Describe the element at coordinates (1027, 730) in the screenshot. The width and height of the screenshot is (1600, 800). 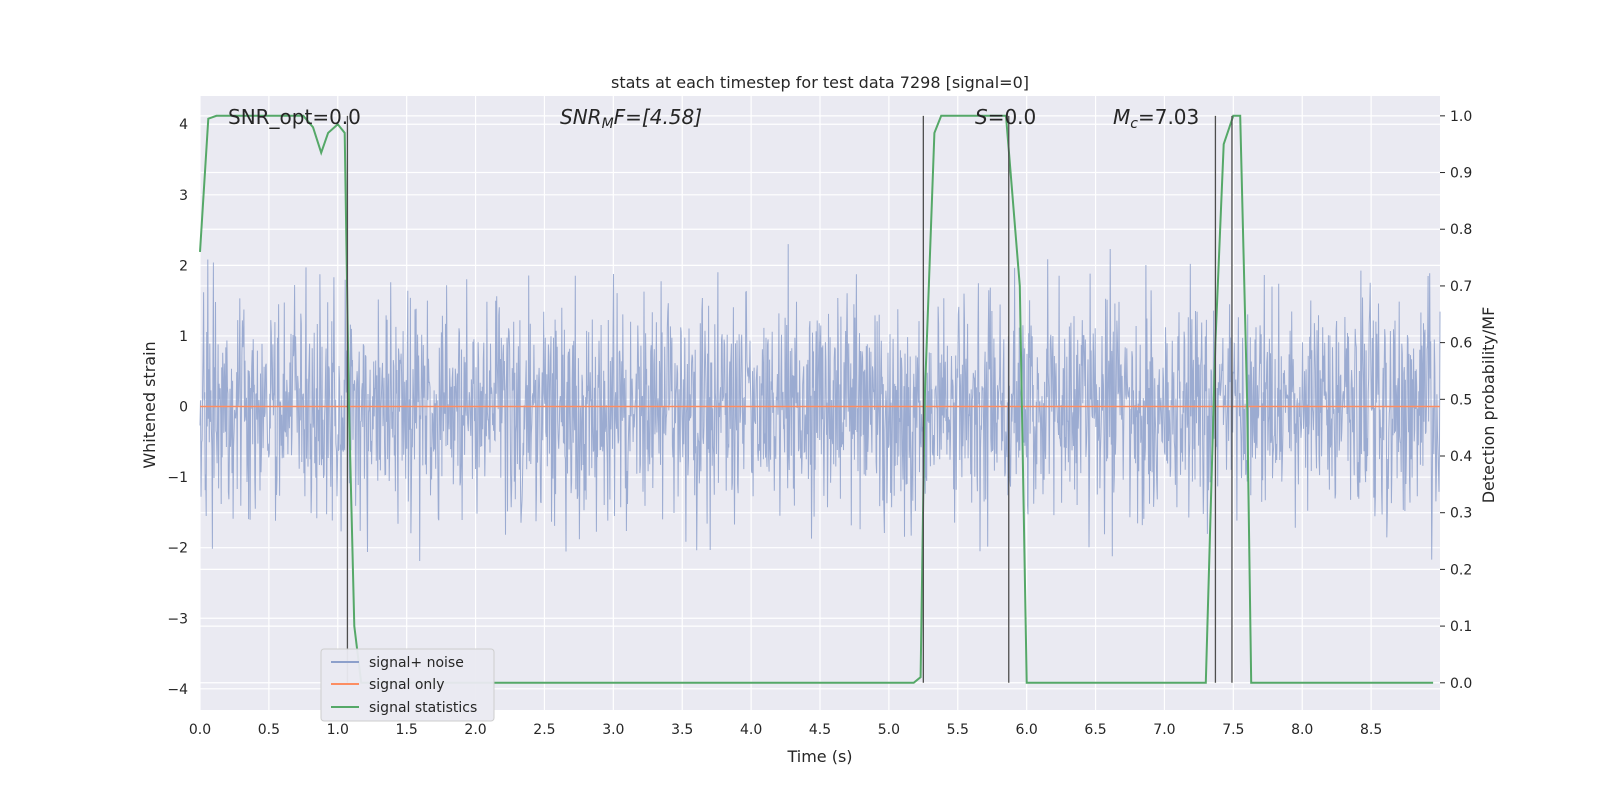
I see `x-tick-label: 6.0` at that location.